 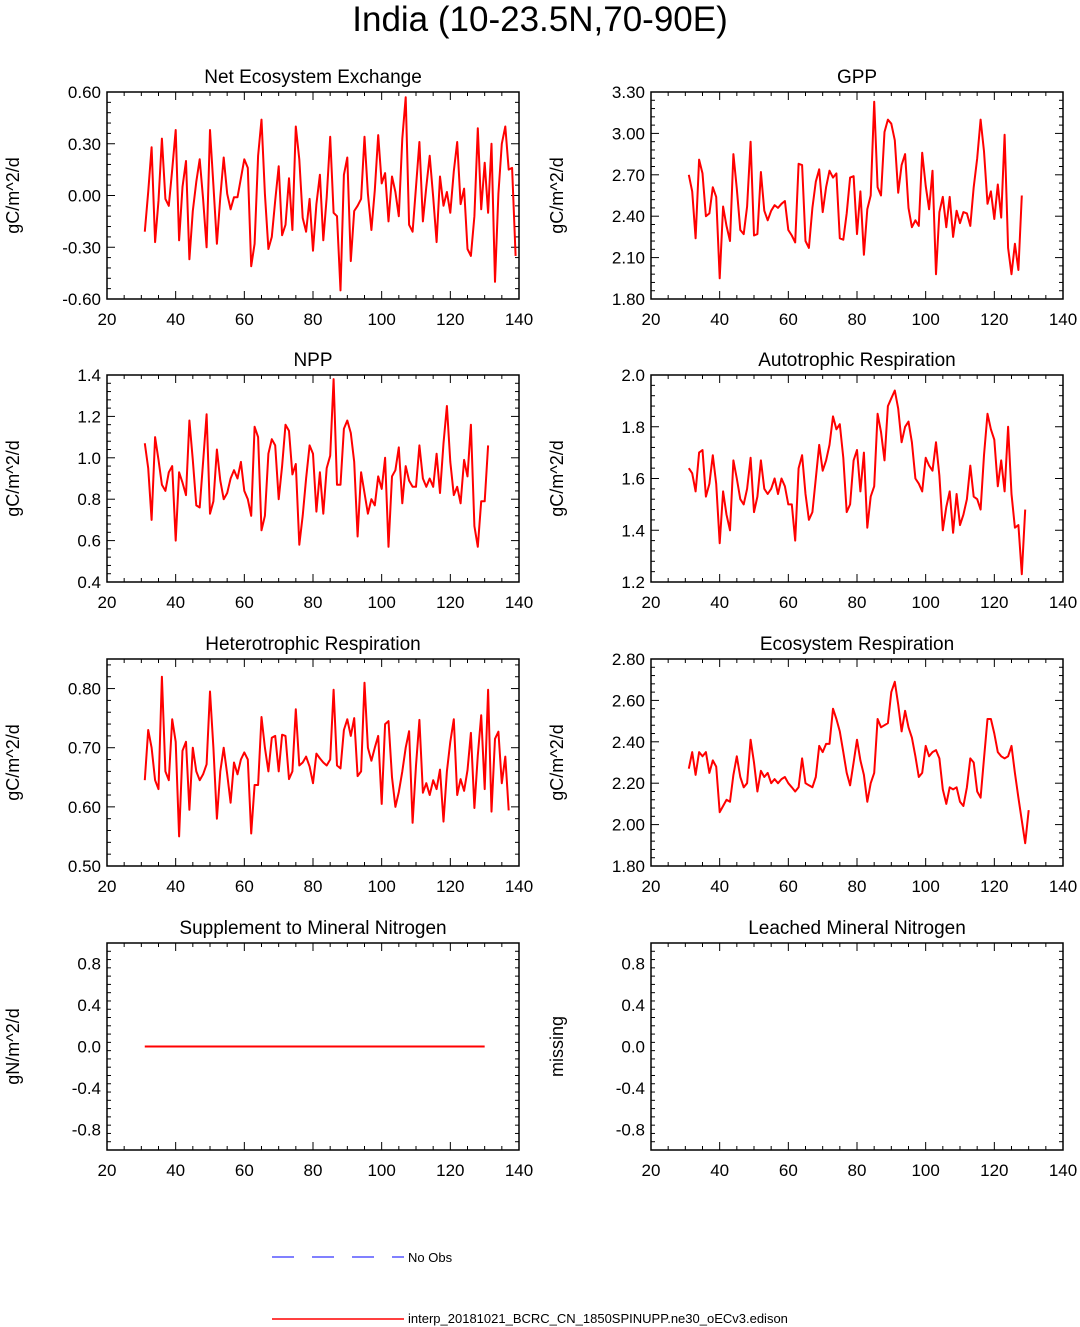 What do you see at coordinates (84, 196) in the screenshot?
I see `y-tick-label: 0.00` at bounding box center [84, 196].